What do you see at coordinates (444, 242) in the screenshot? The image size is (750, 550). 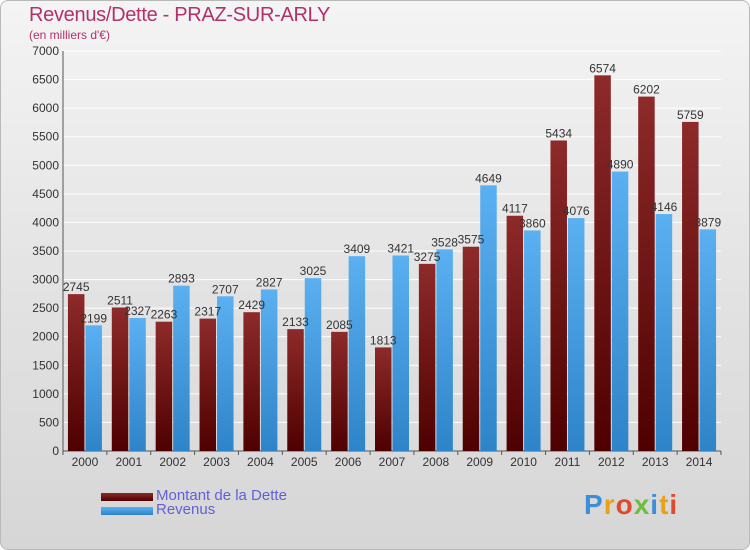 I see `data-label: 3528` at bounding box center [444, 242].